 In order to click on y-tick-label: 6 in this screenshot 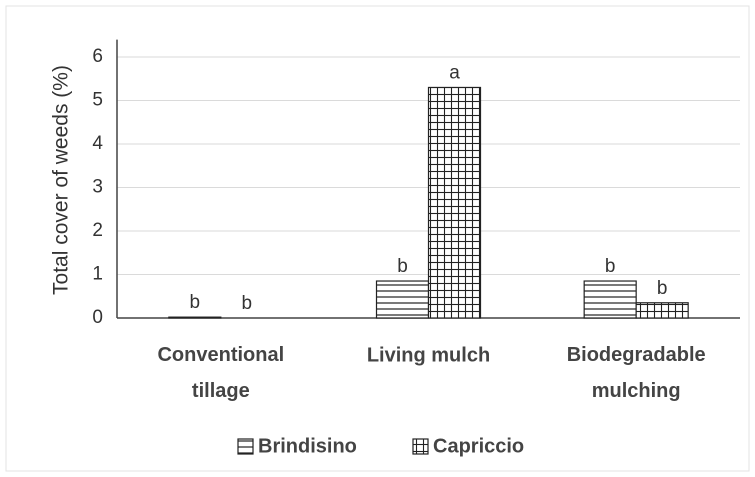, I will do `click(97, 56)`.